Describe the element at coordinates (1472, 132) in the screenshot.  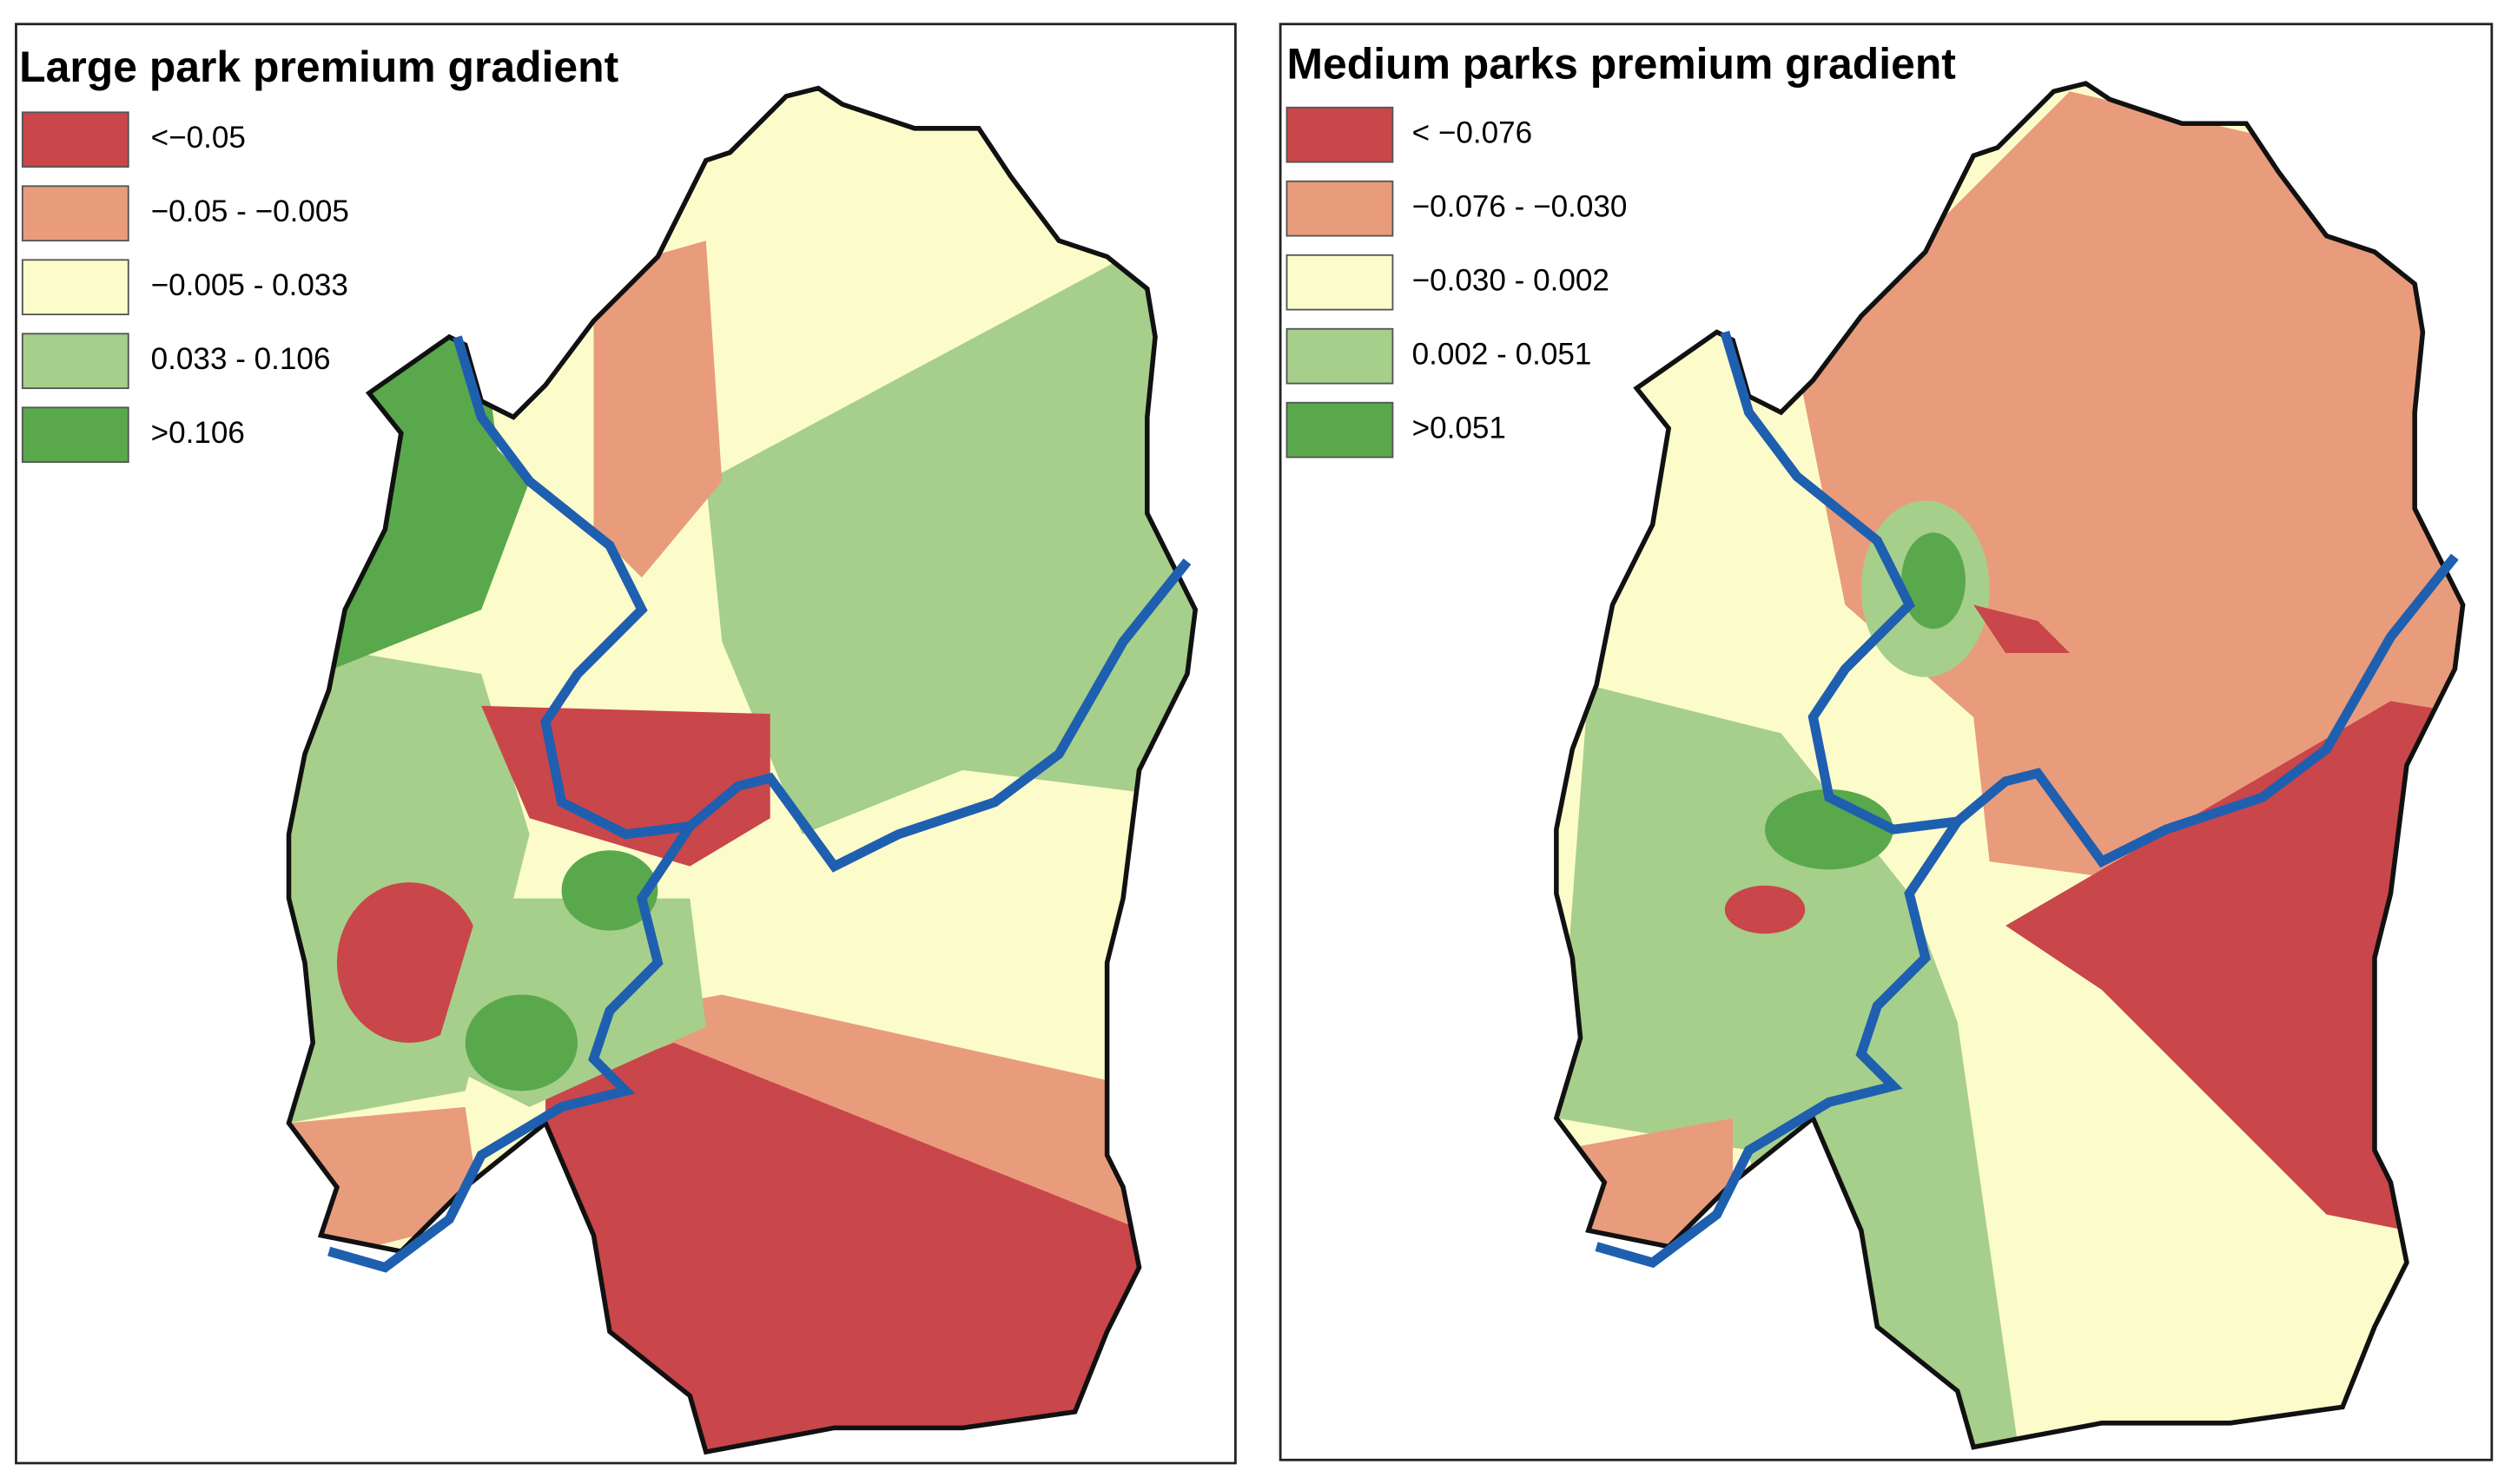
I see `legend-label: < −0.076` at that location.